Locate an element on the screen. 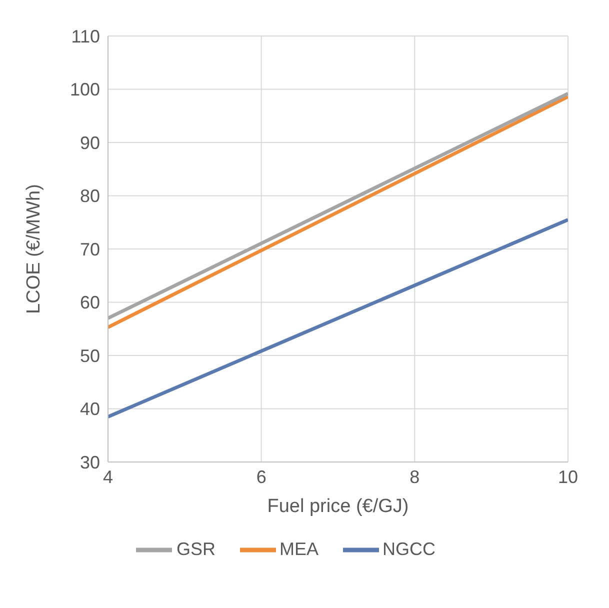 The height and width of the screenshot is (608, 609). y-tick-label: 40 is located at coordinates (90, 409).